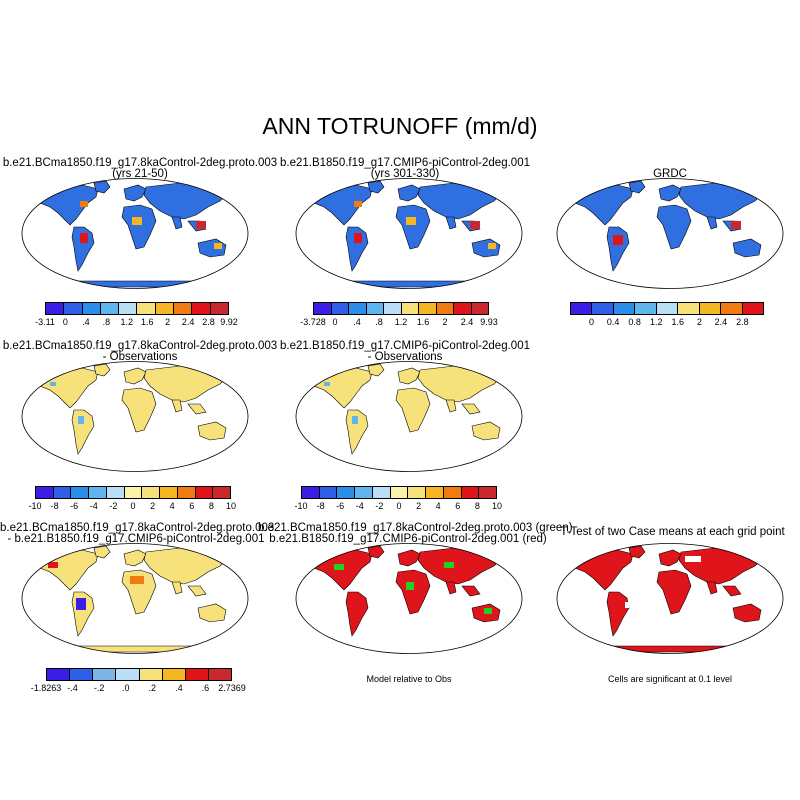  What do you see at coordinates (135, 598) in the screenshot?
I see `map-panel7` at bounding box center [135, 598].